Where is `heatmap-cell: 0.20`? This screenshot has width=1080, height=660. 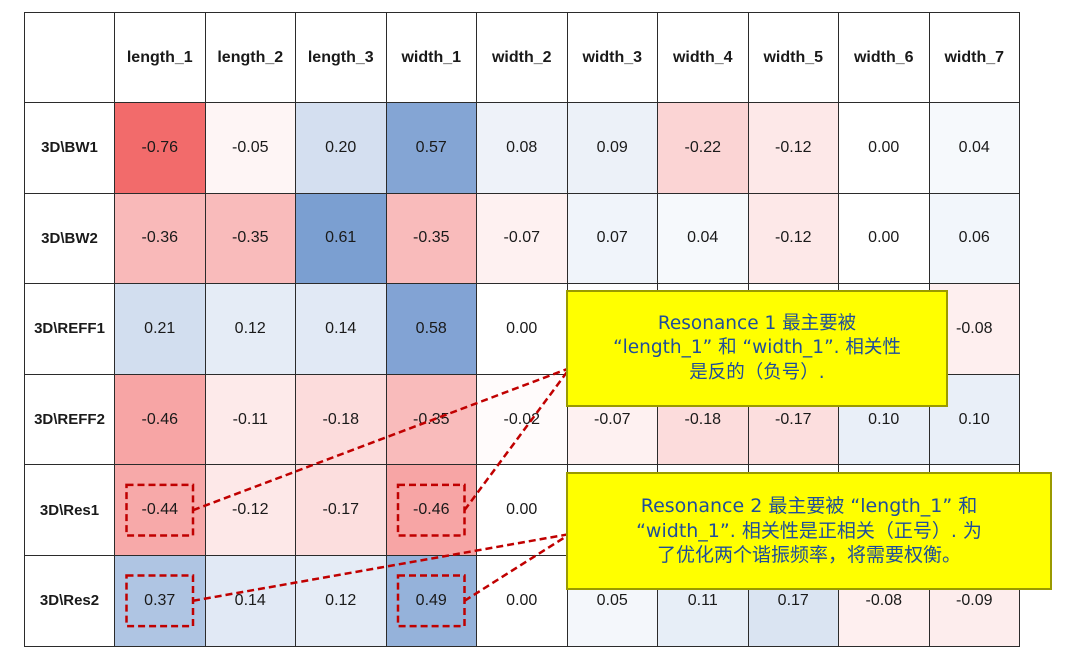
heatmap-cell: 0.20 is located at coordinates (341, 148).